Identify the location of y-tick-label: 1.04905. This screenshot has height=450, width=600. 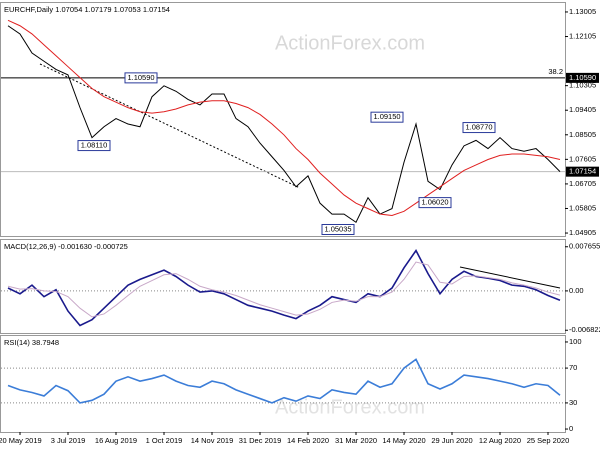
(582, 232).